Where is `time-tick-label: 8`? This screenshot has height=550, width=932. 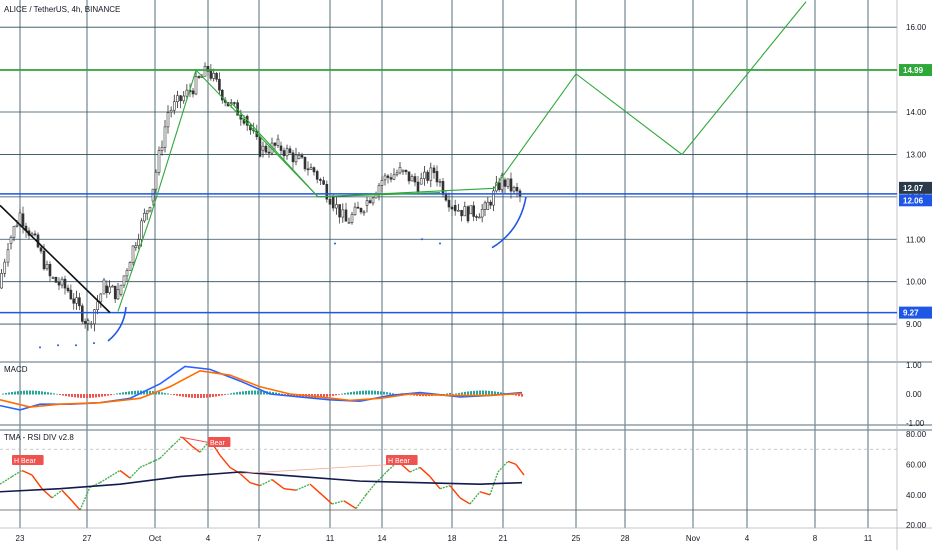 time-tick-label: 8 is located at coordinates (815, 538).